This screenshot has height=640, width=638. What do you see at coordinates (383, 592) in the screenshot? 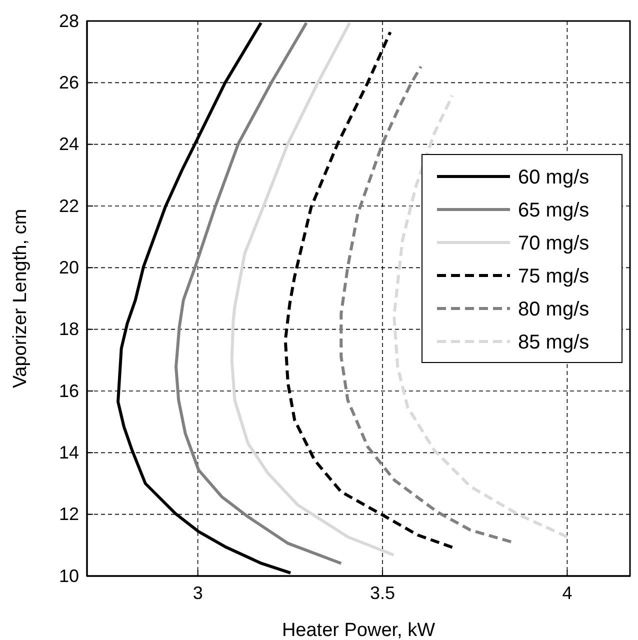
I see `x-tick-label: 3.5` at bounding box center [383, 592].